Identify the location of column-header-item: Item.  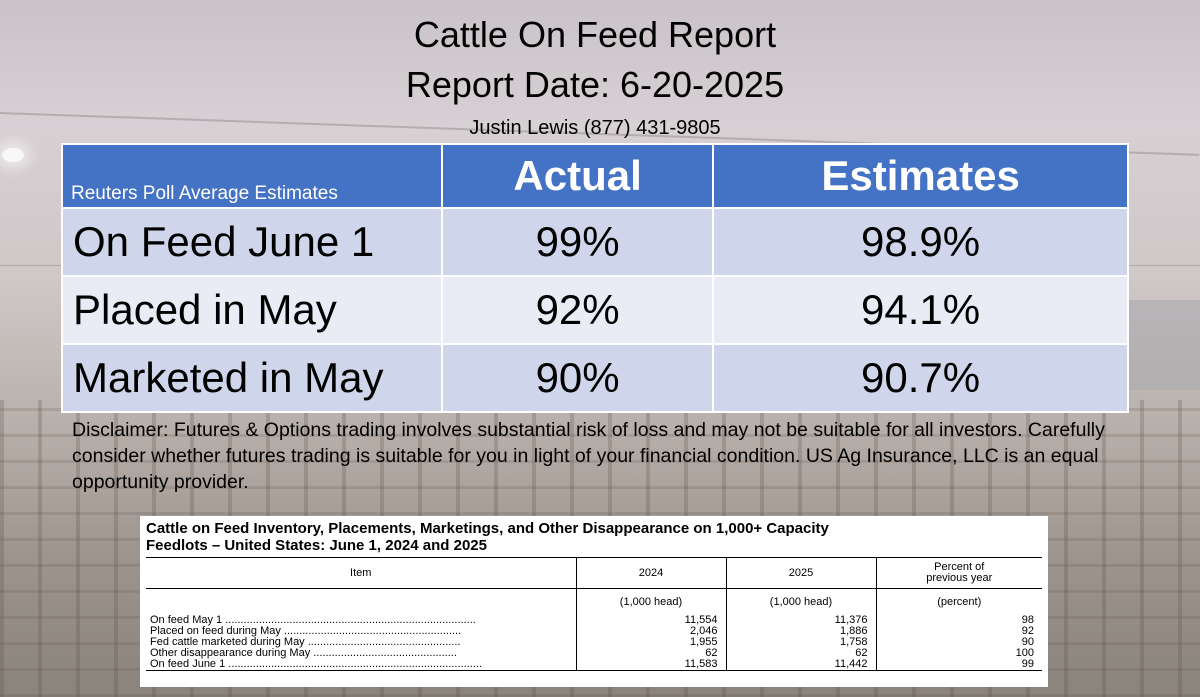
(361, 573).